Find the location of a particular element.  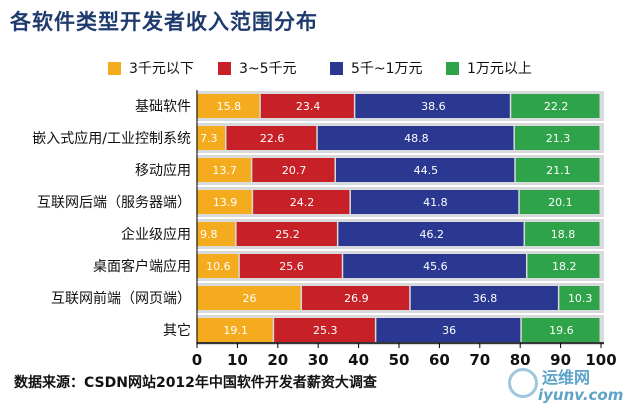

x-tick-label: 100 is located at coordinates (600, 360).